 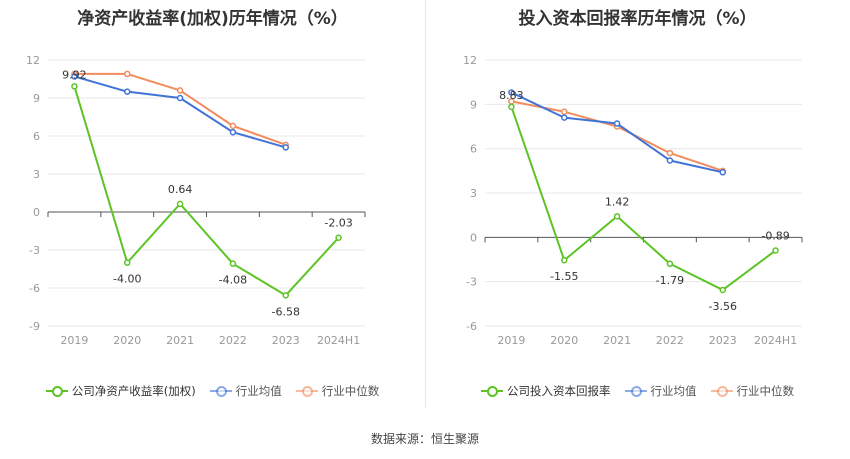 What do you see at coordinates (133, 391) in the screenshot?
I see `legend-label: 公司净资产收益率(加权)` at bounding box center [133, 391].